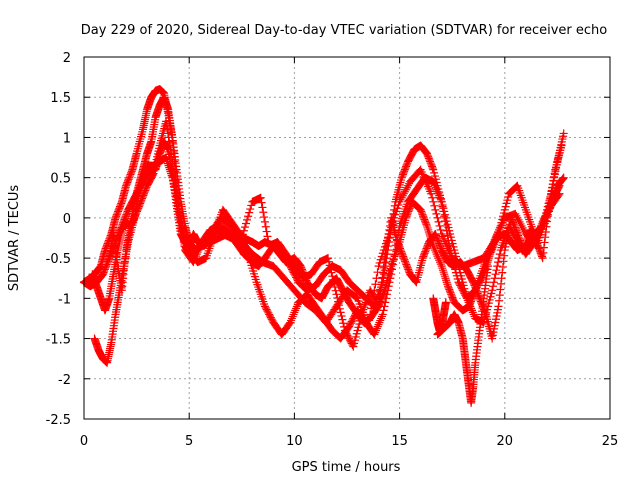 This screenshot has height=480, width=640. I want to click on x-axis-label: GPS time / hours, so click(346, 467).